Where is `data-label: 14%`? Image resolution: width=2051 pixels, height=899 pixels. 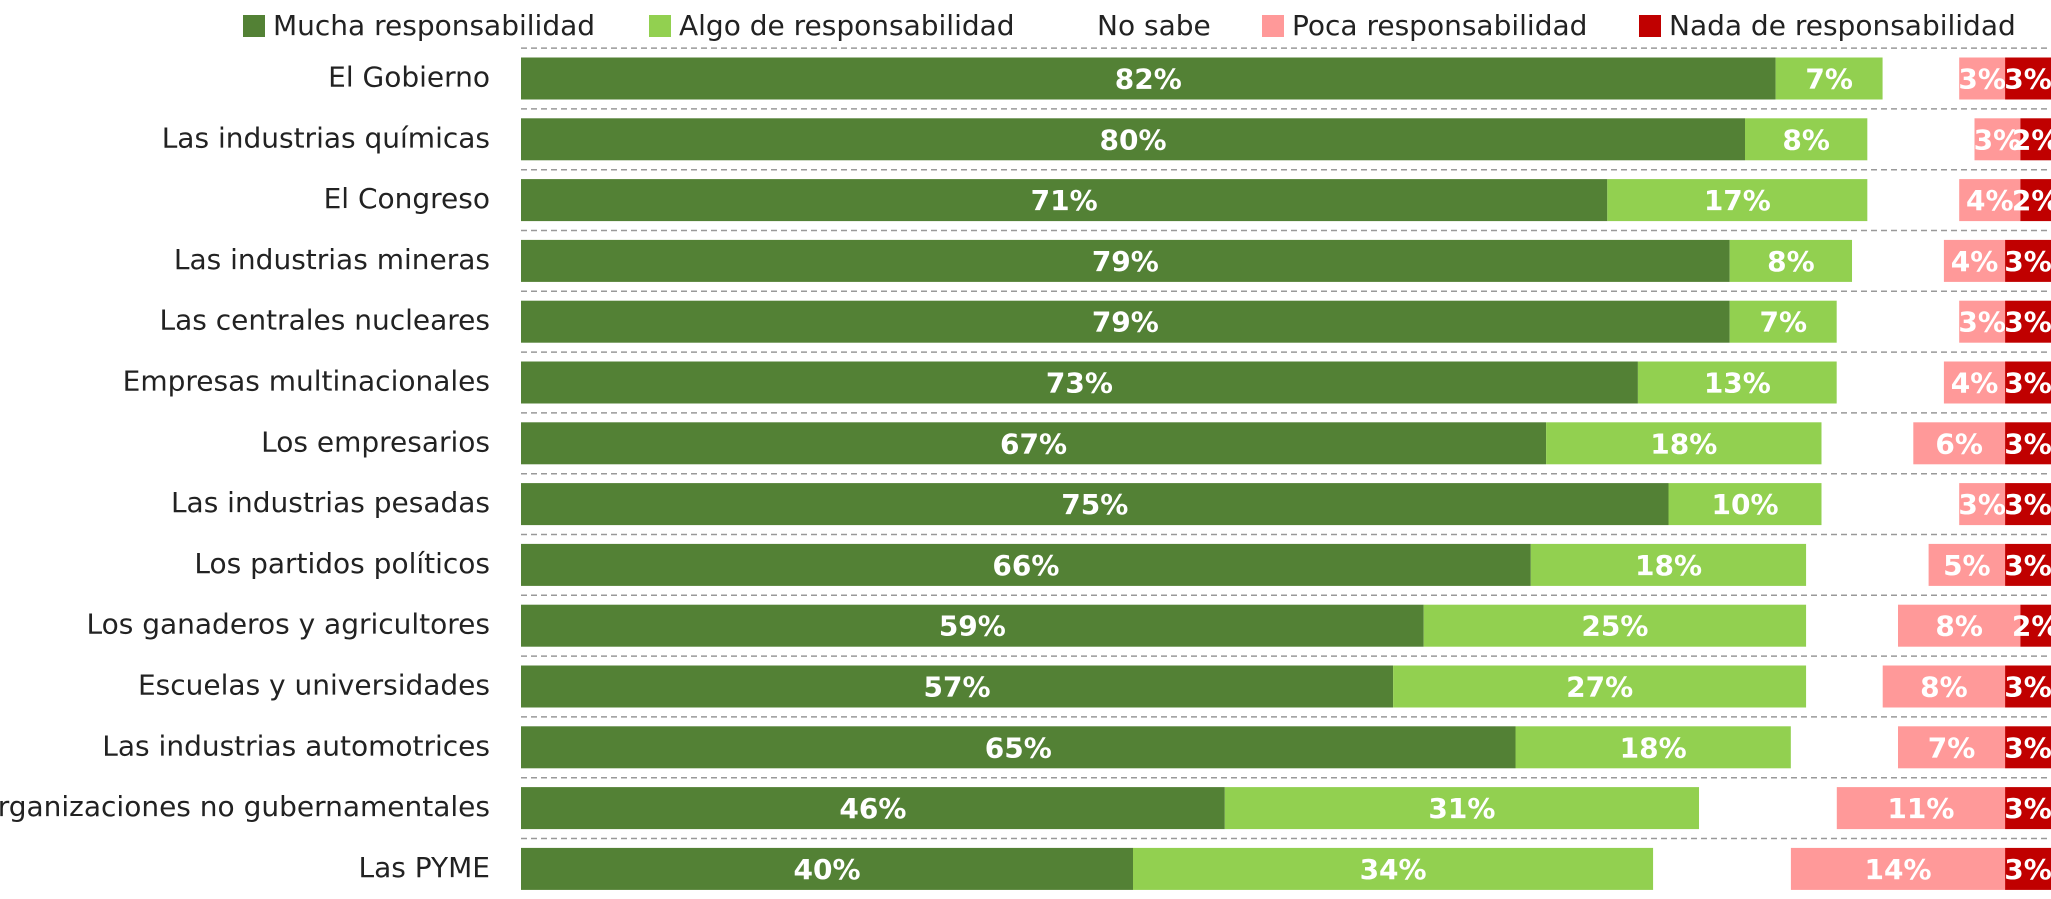 data-label: 14% is located at coordinates (1897, 869).